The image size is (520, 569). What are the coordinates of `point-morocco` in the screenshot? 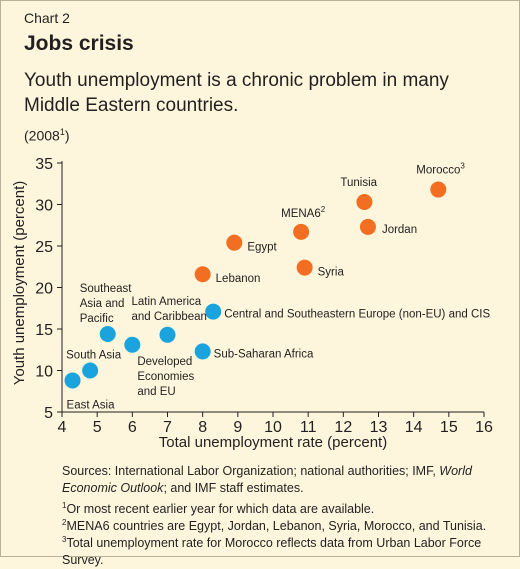 It's located at (438, 189).